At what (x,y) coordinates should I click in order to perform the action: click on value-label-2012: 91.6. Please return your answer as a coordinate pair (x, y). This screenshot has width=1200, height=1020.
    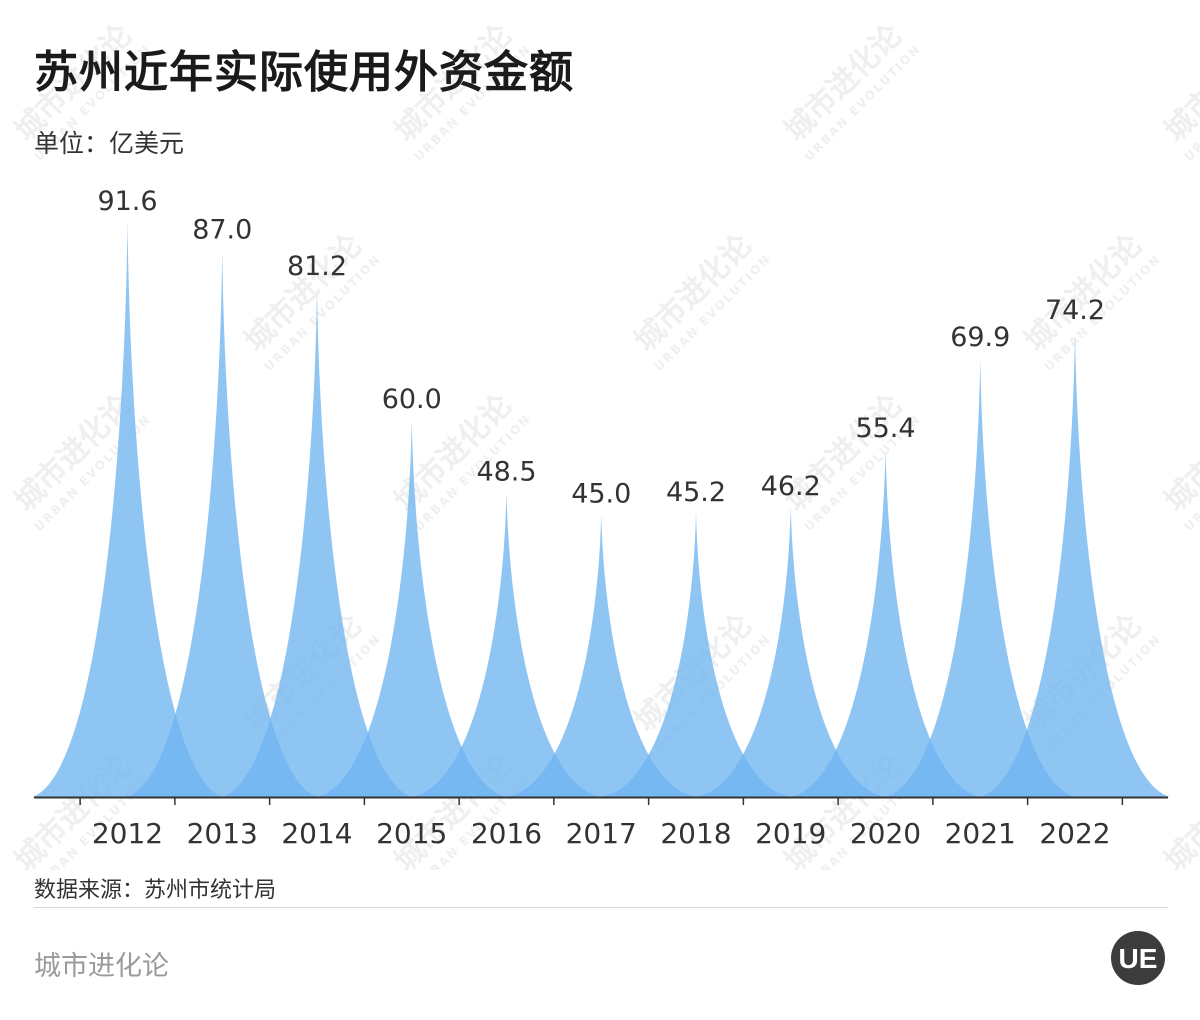
    Looking at the image, I should click on (127, 201).